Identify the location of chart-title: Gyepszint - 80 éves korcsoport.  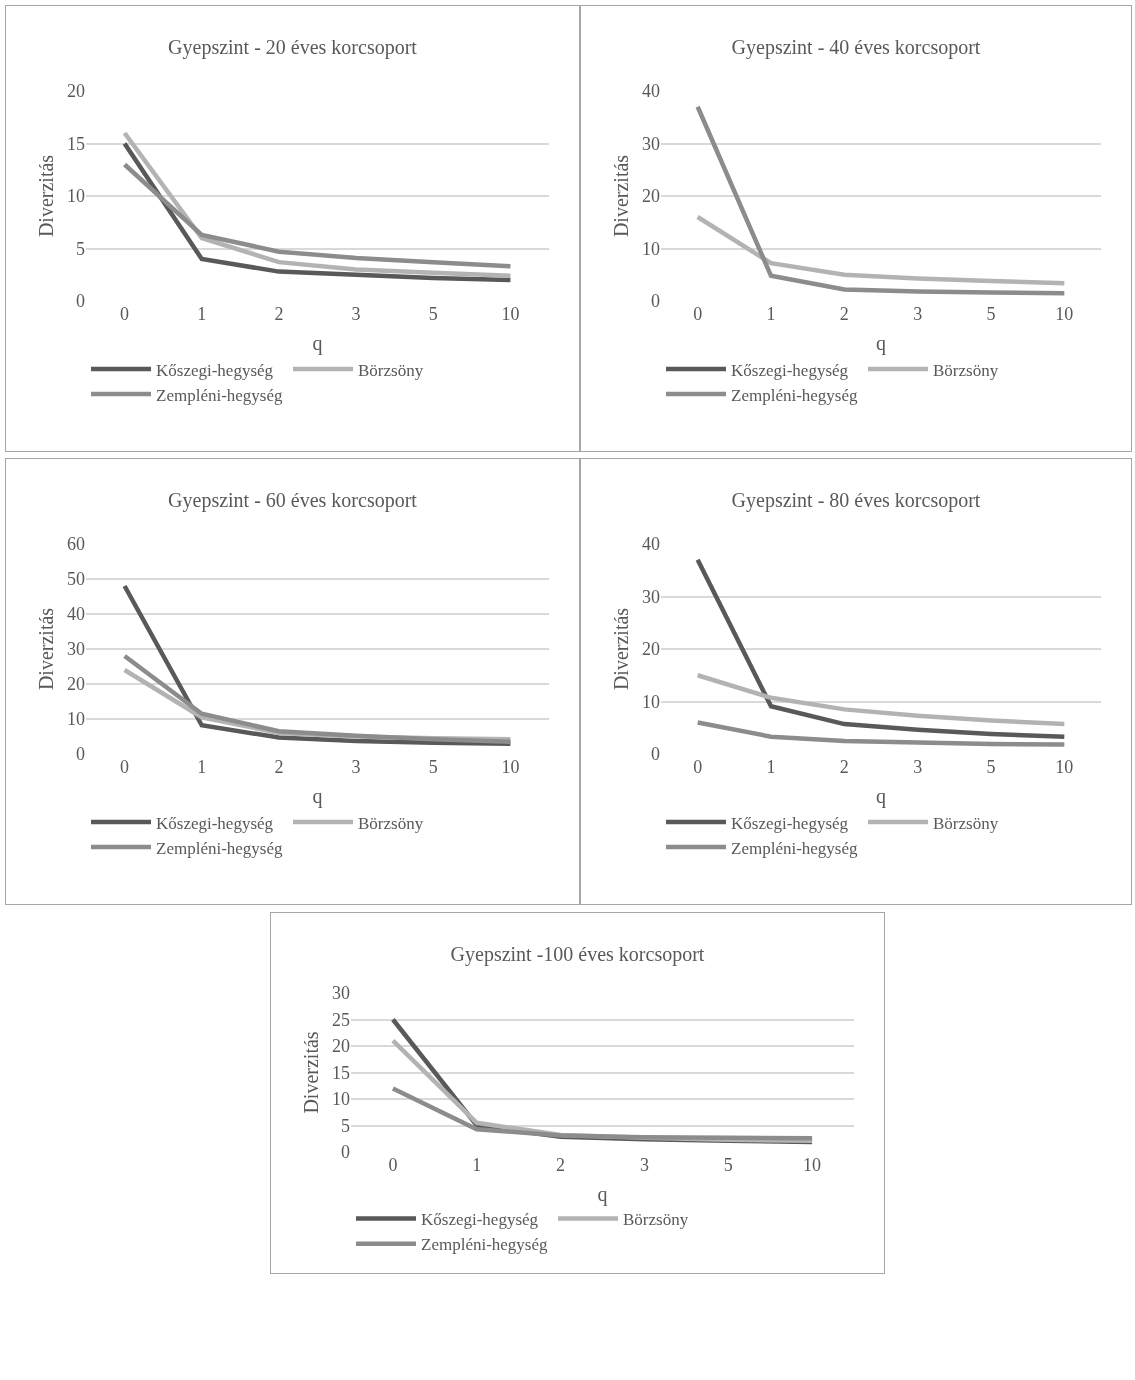
(856, 500).